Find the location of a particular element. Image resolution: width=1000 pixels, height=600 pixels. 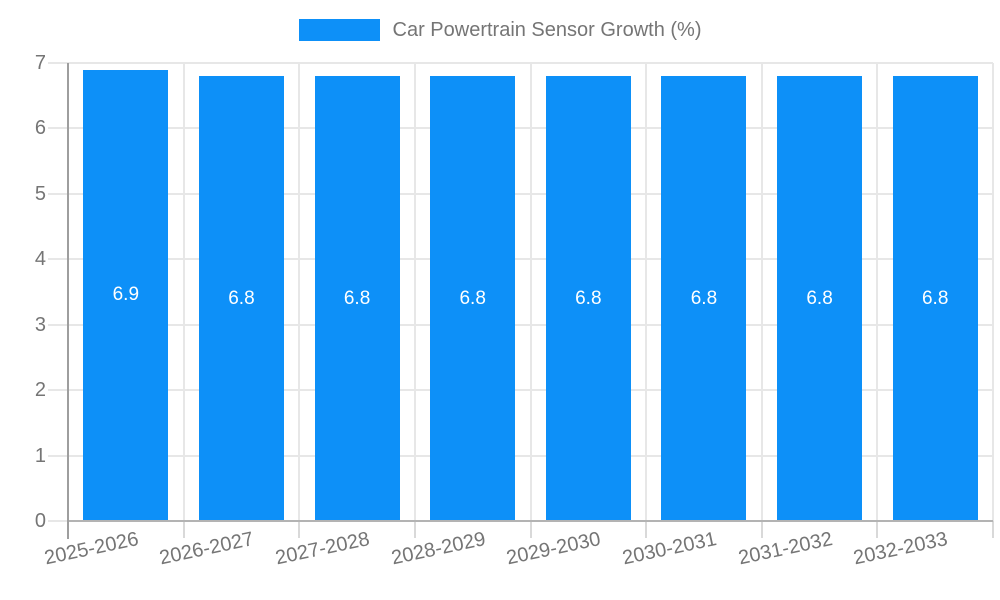

y-tick-label: 5 is located at coordinates (40, 193).